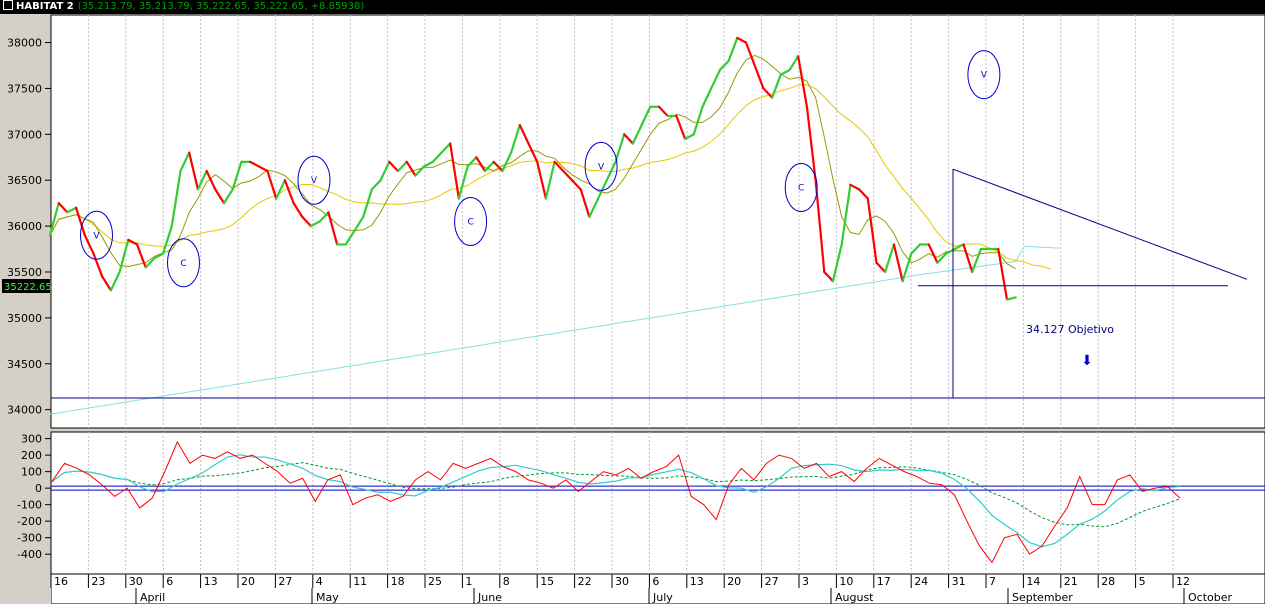  What do you see at coordinates (585, 581) in the screenshot?
I see `date-tick-label: 22` at bounding box center [585, 581].